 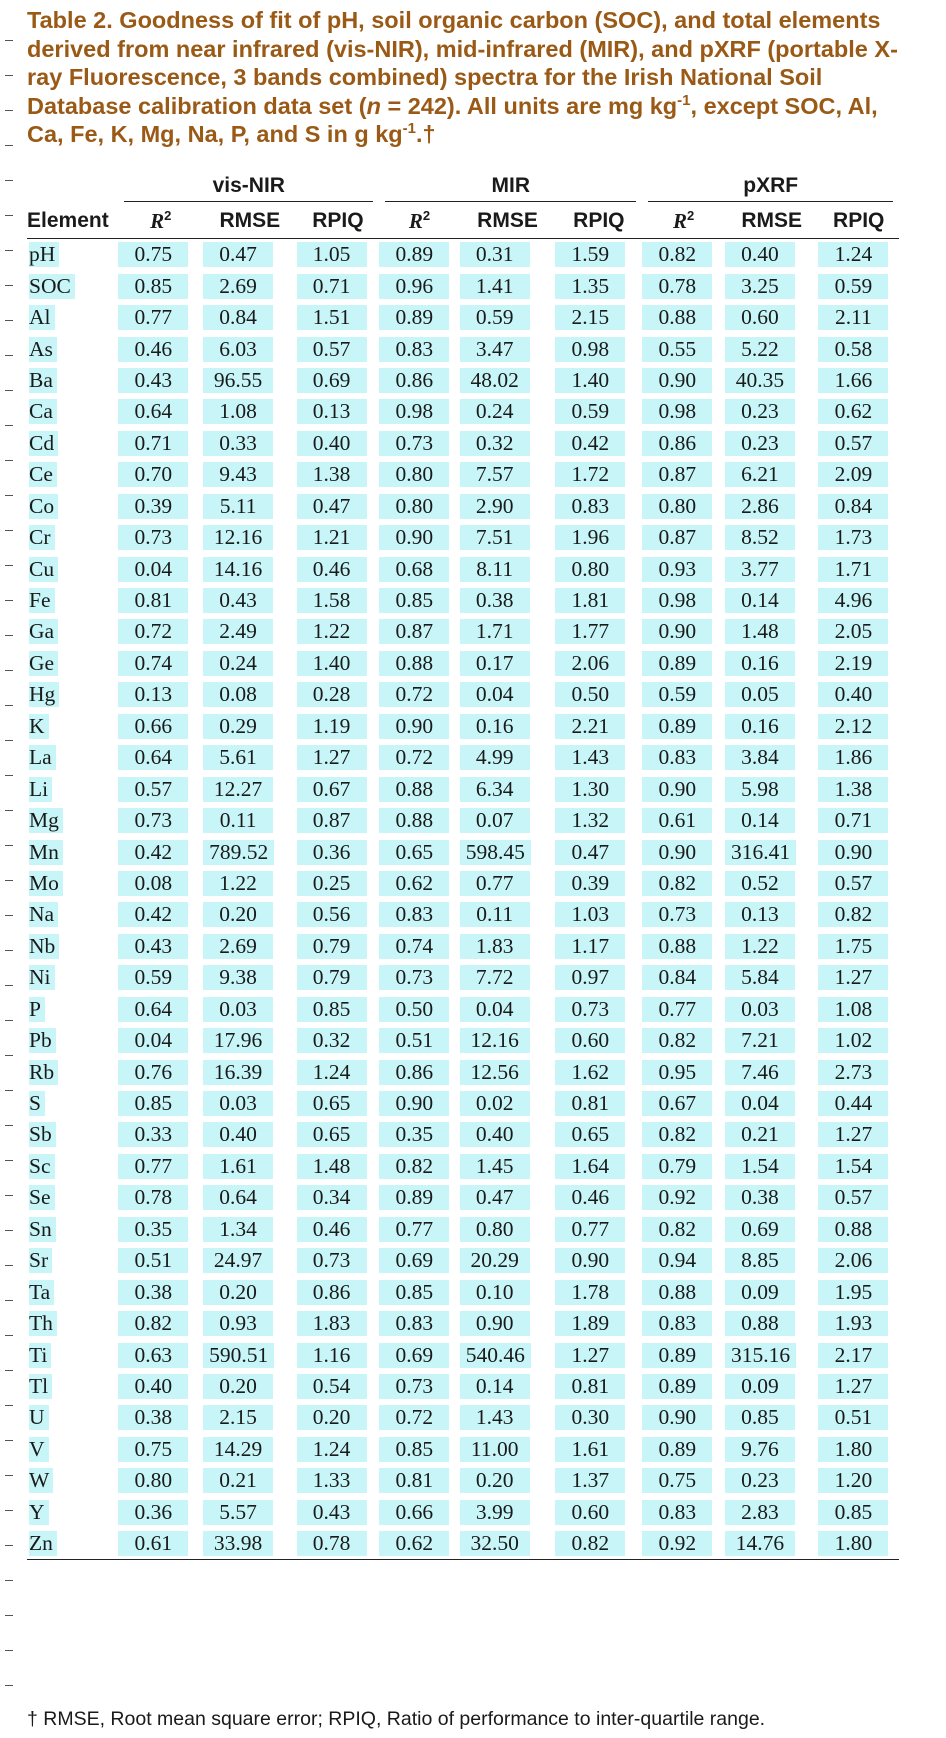 I want to click on value-cell: 0.43, so click(x=160, y=380).